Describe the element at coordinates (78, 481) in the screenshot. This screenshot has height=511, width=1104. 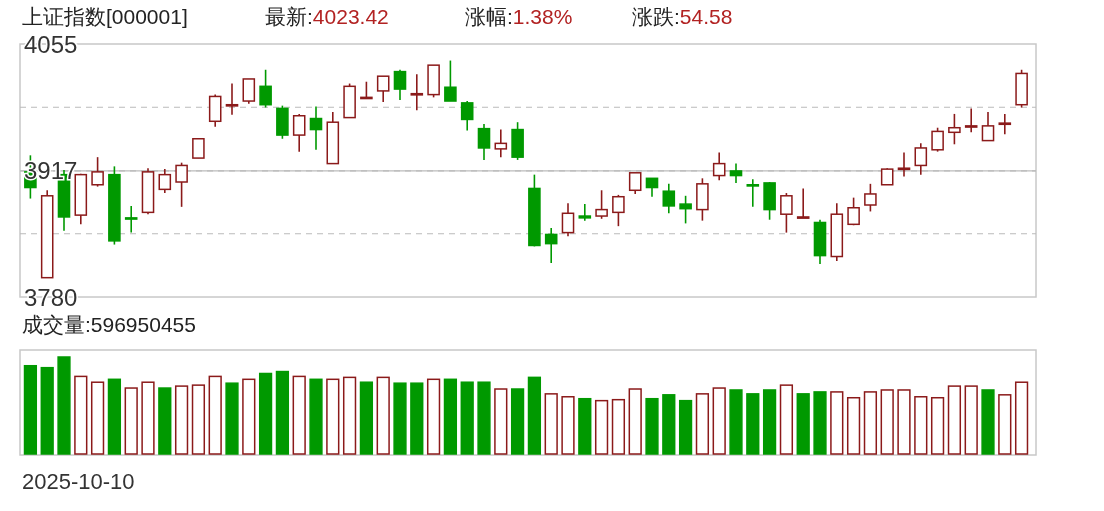
I see `text: 2025-10-10` at that location.